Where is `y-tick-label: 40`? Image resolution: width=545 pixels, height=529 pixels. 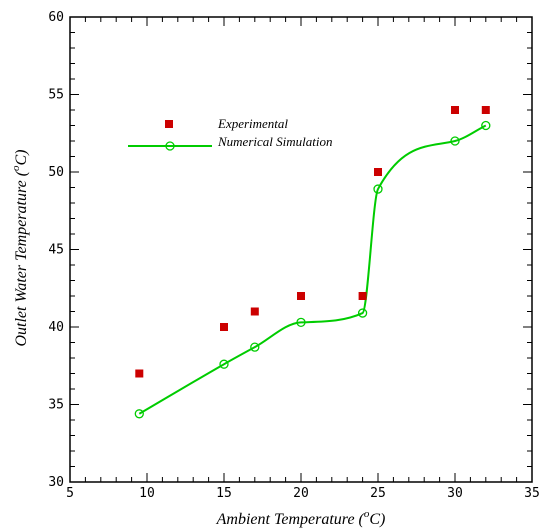 y-tick-label: 40 is located at coordinates (56, 327).